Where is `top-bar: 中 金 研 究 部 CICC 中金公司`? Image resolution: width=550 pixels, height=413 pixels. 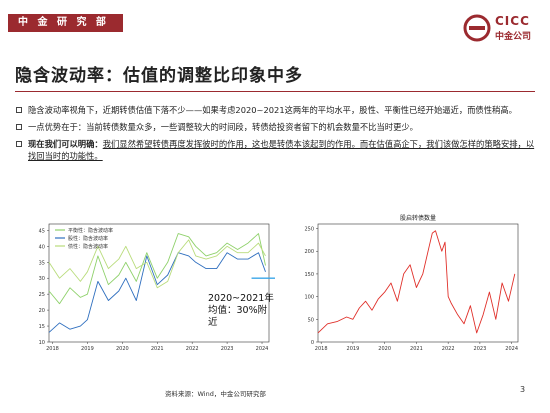 top-bar: 中 金 研 究 部 CICC 中金公司 is located at coordinates (275, 25).